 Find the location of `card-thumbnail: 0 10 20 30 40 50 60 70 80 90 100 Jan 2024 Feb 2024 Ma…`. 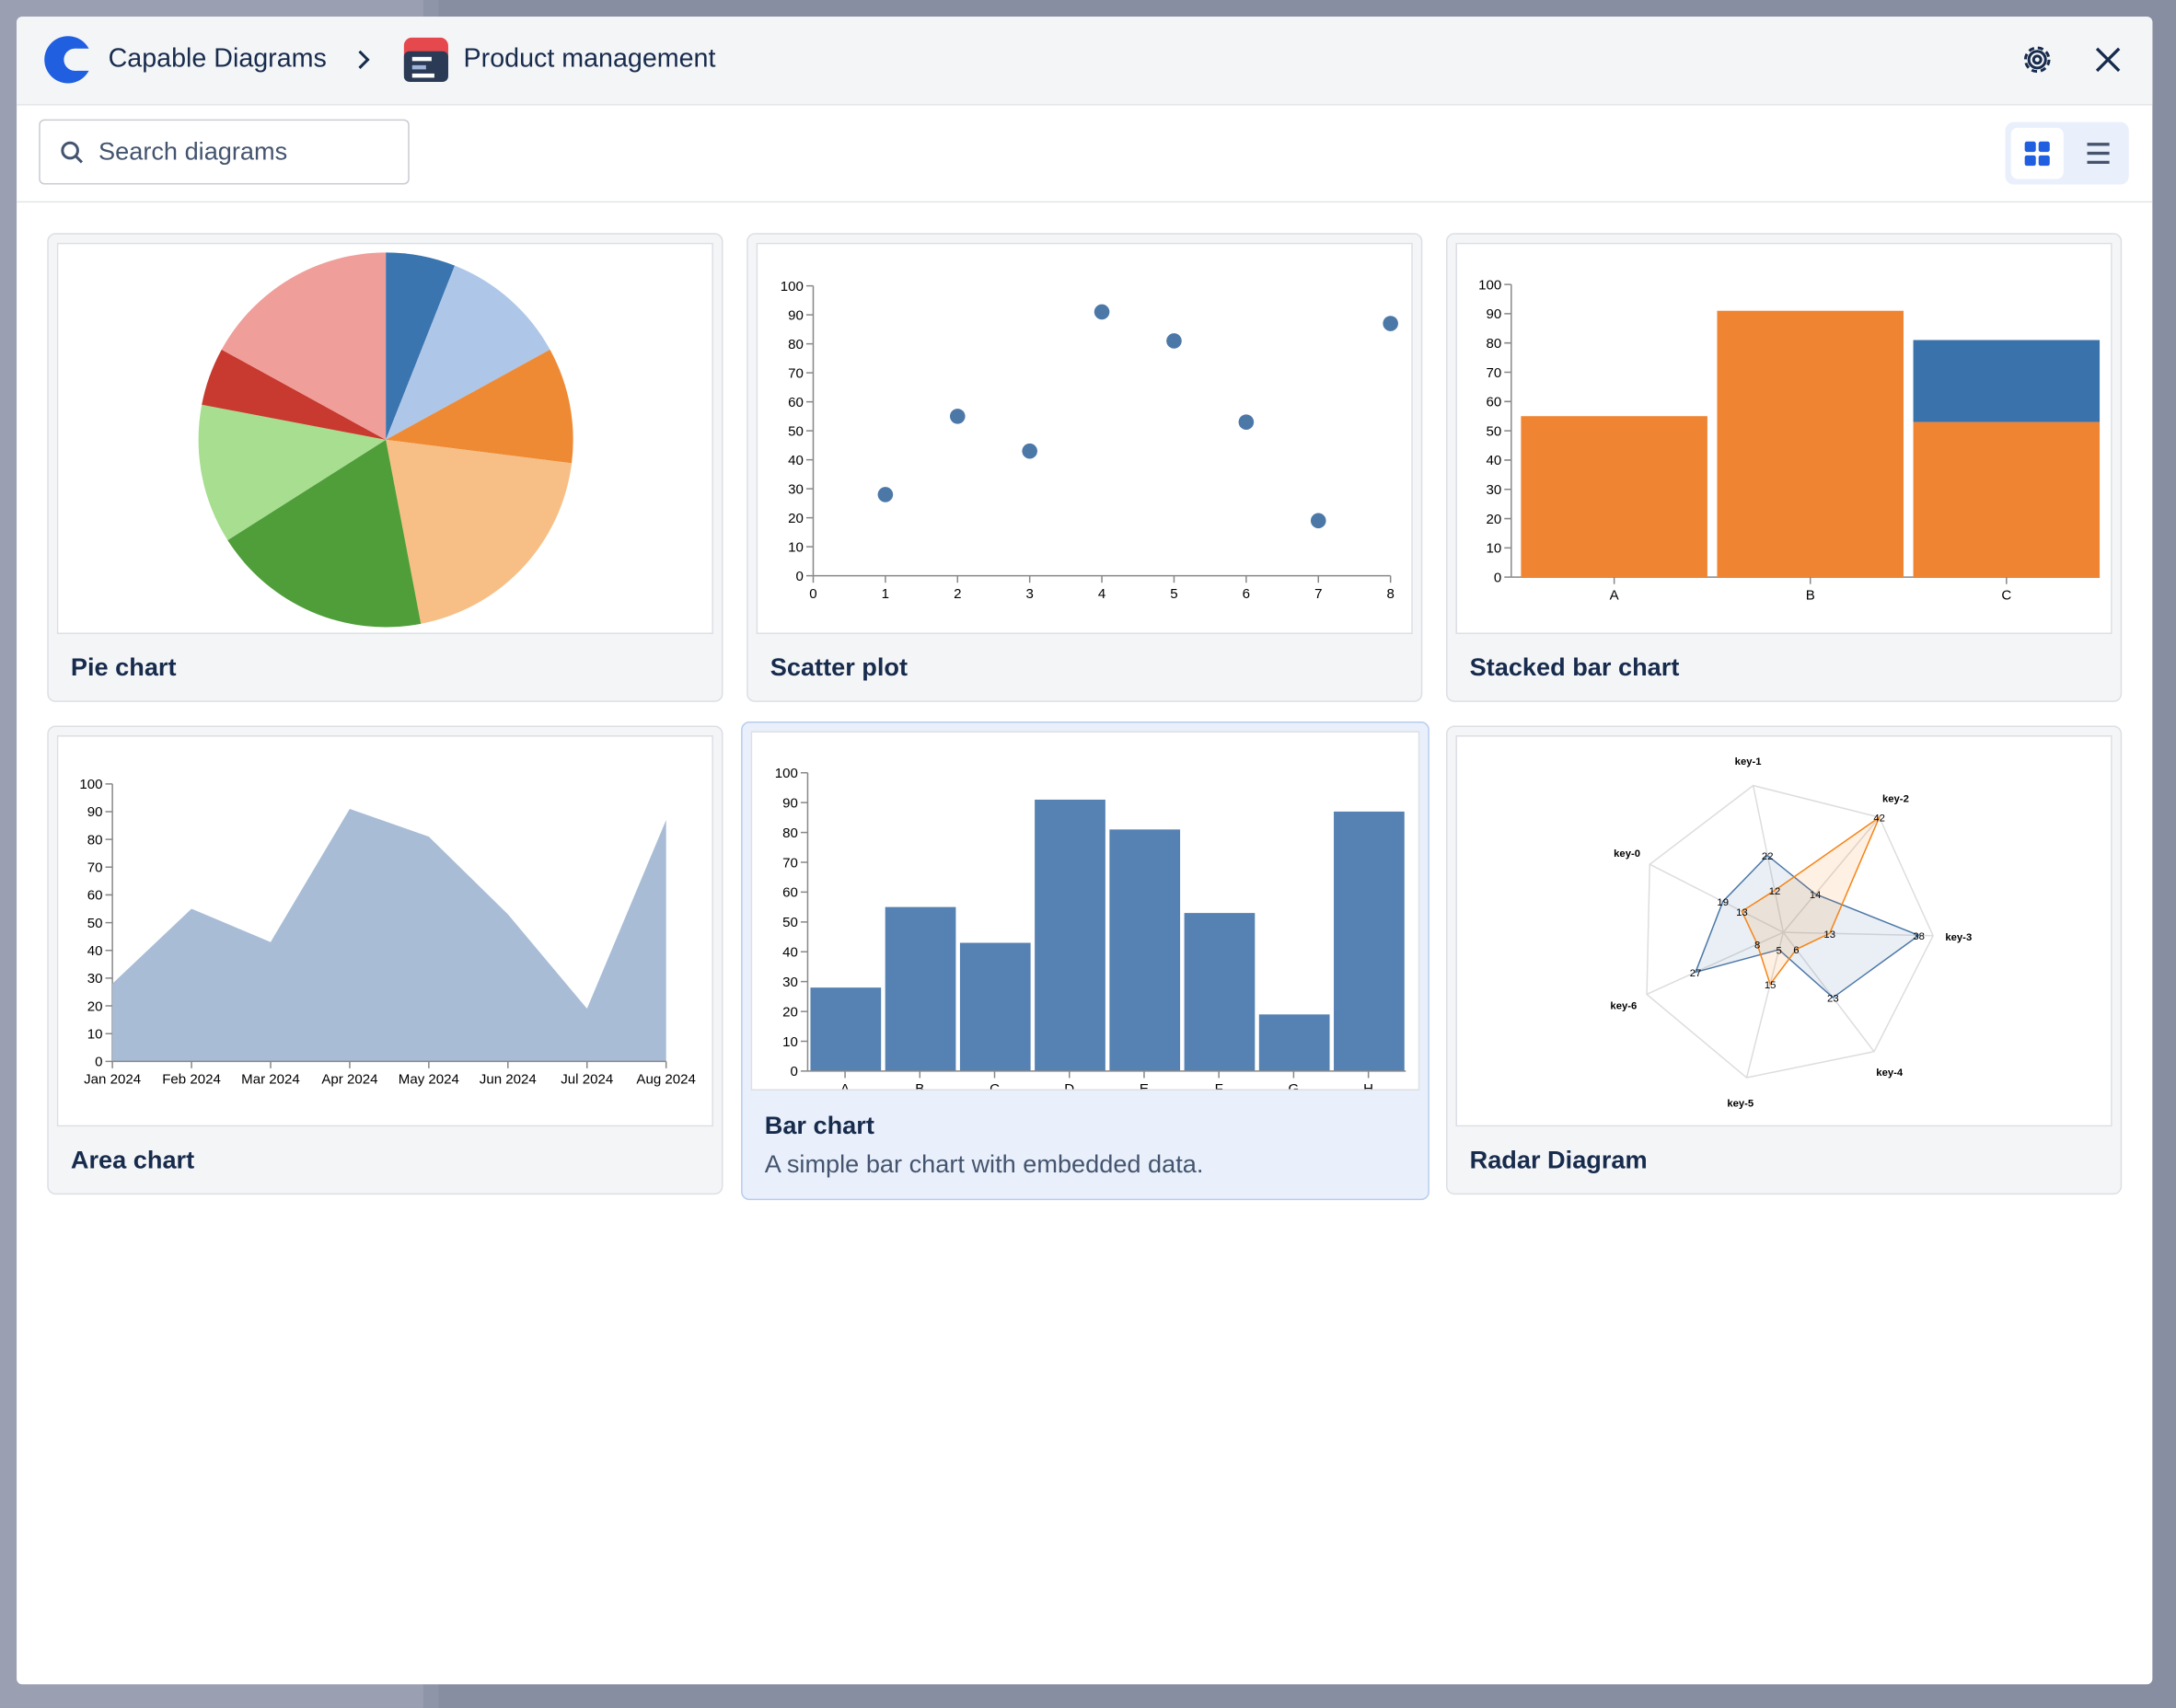

card-thumbnail: 0 10 20 30 40 50 60 70 80 90 100 Jan 2024 Feb 2024 Ma… is located at coordinates (384, 931).